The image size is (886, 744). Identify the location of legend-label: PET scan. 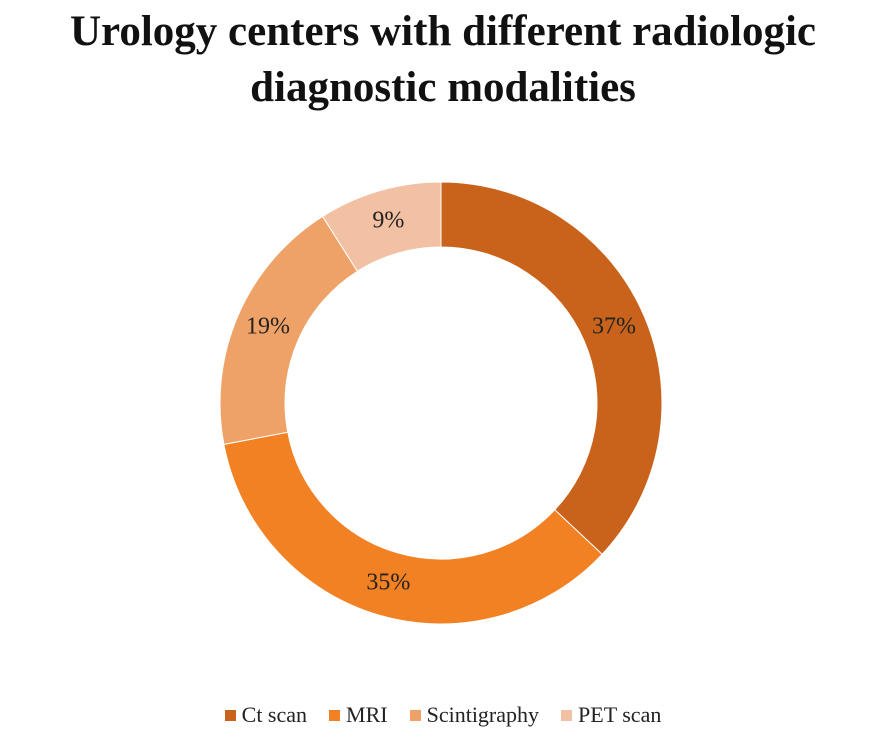
(620, 714).